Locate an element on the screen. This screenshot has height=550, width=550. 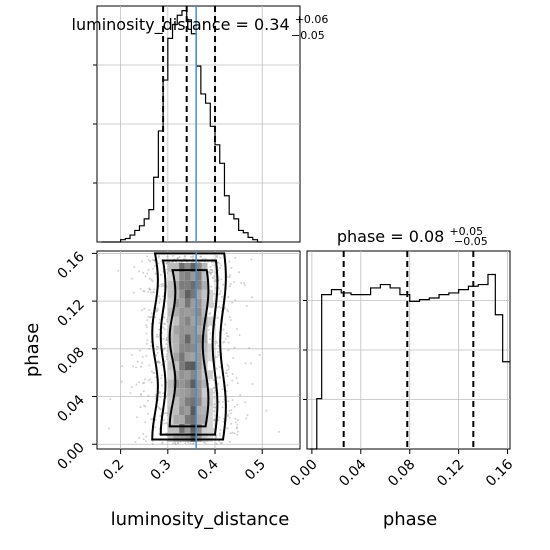
contour-middle is located at coordinates (189, 347).